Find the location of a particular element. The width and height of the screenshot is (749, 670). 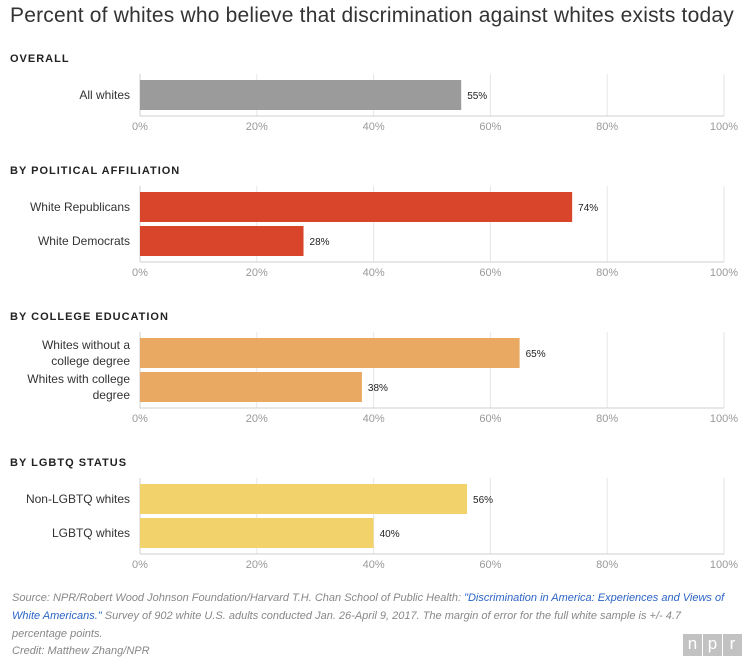

section-title: BY POLITICAL AFFILIATION is located at coordinates (95, 171).